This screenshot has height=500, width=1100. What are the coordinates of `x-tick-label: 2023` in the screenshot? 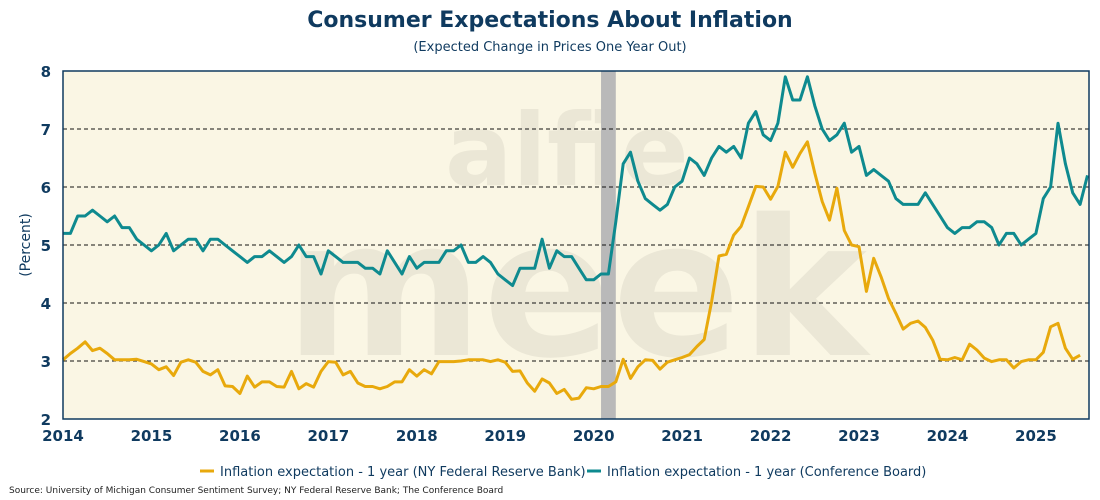 It's located at (859, 436).